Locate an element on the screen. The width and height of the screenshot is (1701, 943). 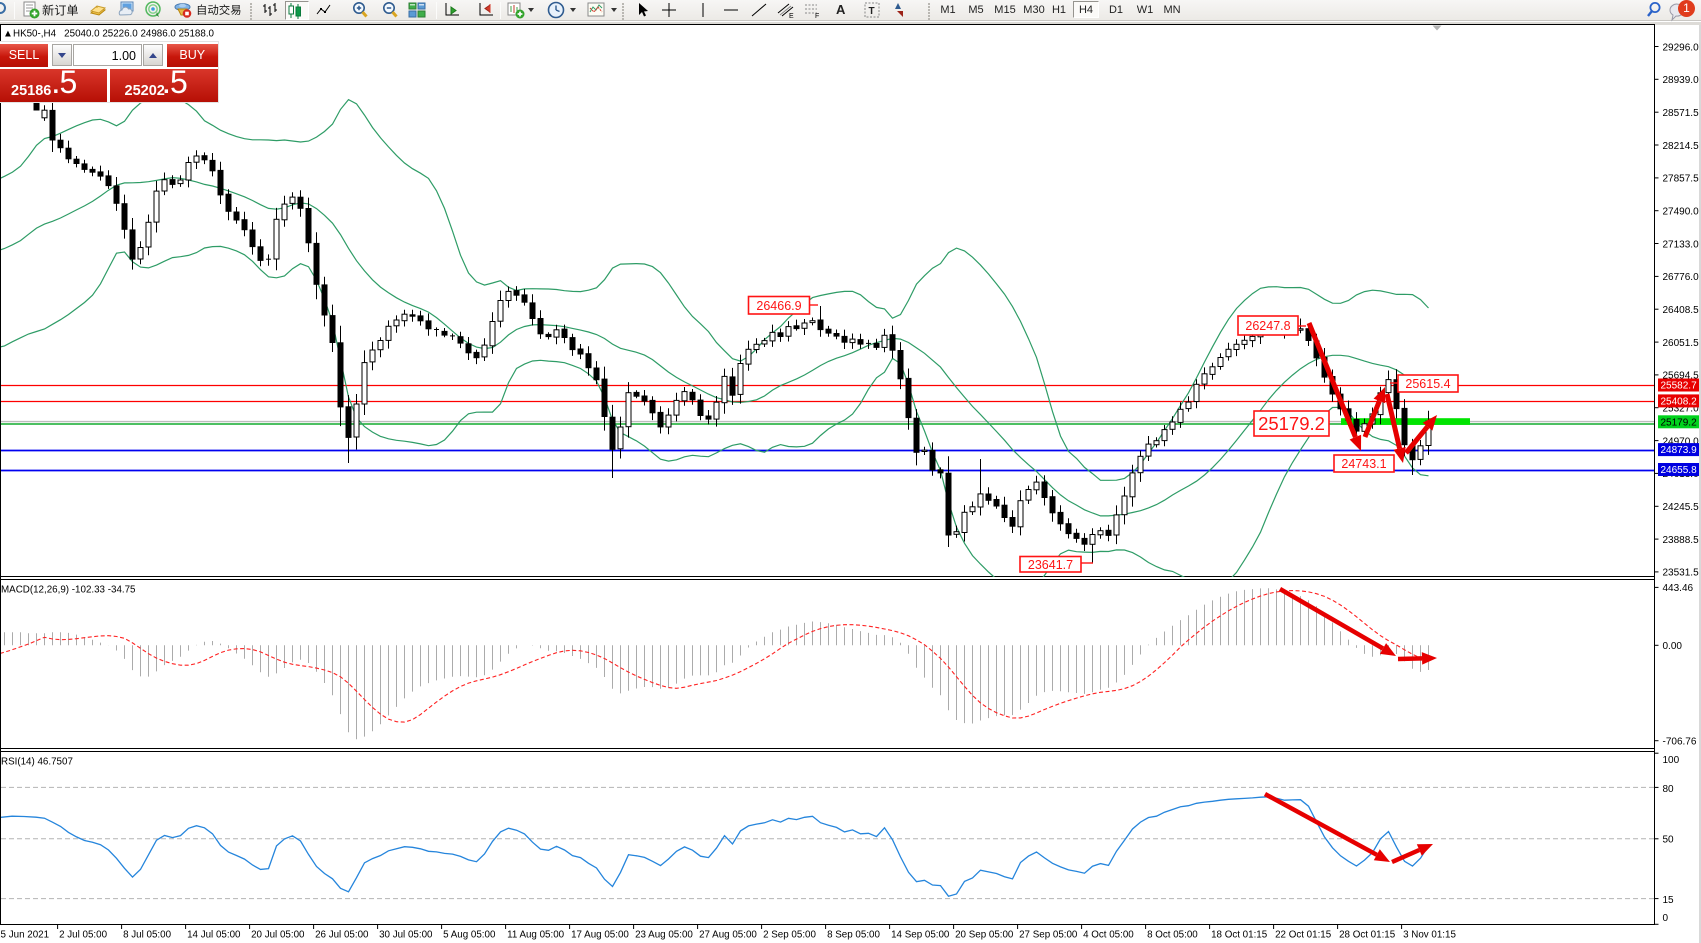
svg-text: 8 Oct 05:00 is located at coordinates (1172, 935).